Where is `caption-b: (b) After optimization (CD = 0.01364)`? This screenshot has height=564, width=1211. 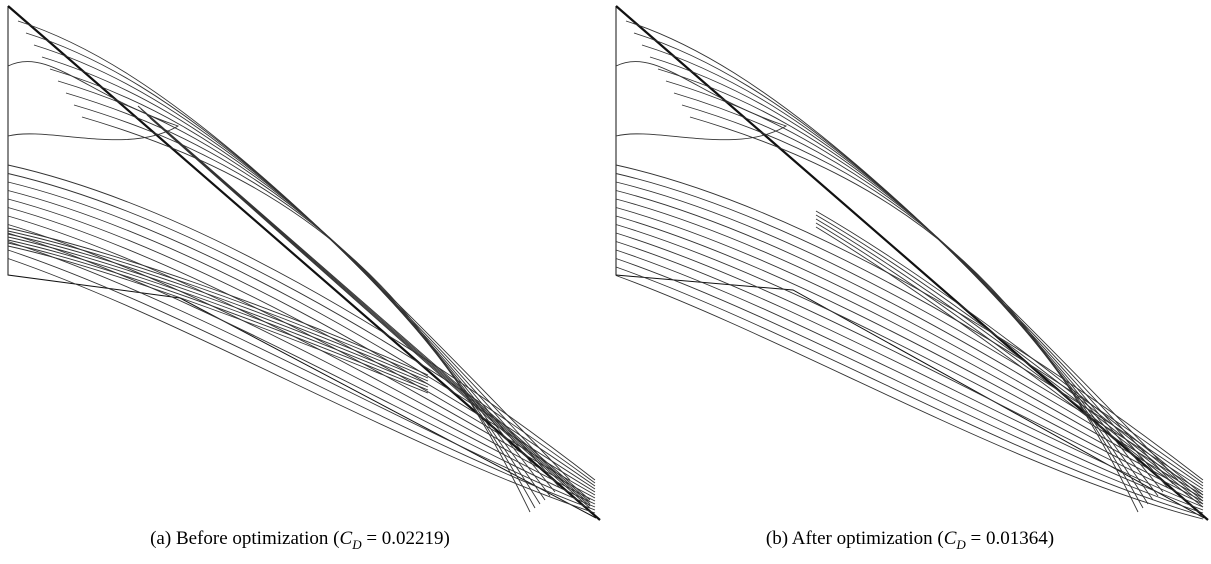 caption-b: (b) After optimization (CD = 0.01364) is located at coordinates (910, 540).